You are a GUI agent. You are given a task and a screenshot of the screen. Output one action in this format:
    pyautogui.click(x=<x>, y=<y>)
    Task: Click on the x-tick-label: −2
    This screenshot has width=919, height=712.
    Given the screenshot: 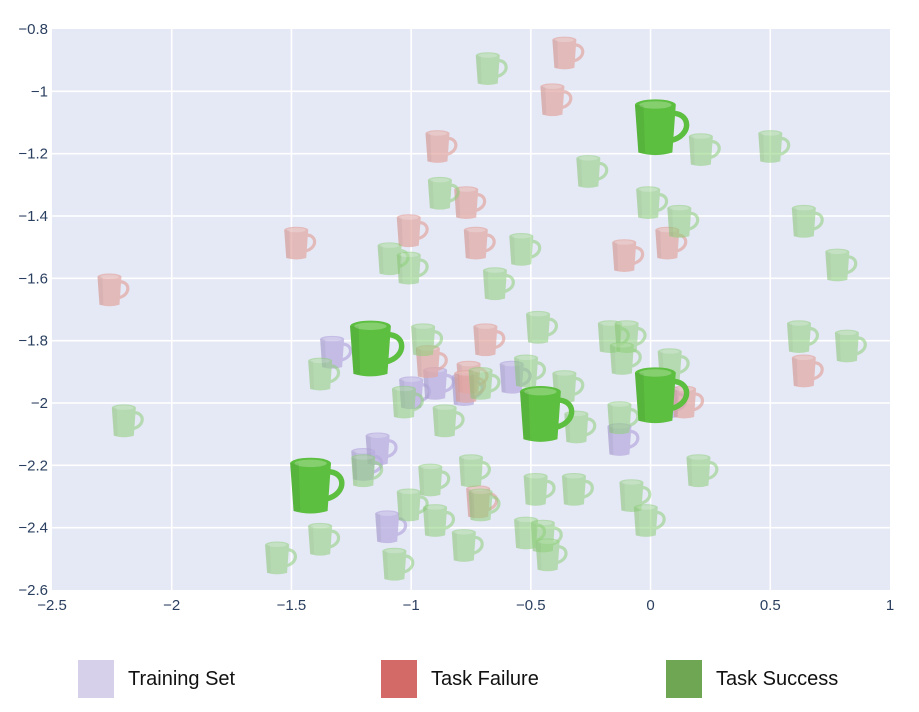 What is the action you would take?
    pyautogui.click(x=171, y=605)
    